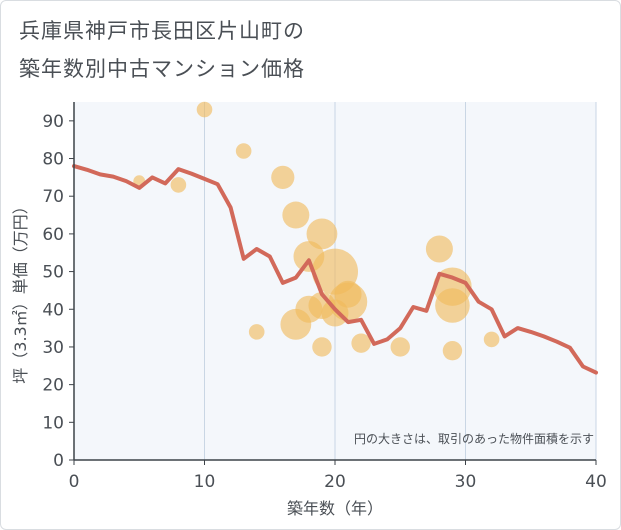 The image size is (621, 530). What do you see at coordinates (205, 482) in the screenshot?
I see `x-tick-label: 10` at bounding box center [205, 482].